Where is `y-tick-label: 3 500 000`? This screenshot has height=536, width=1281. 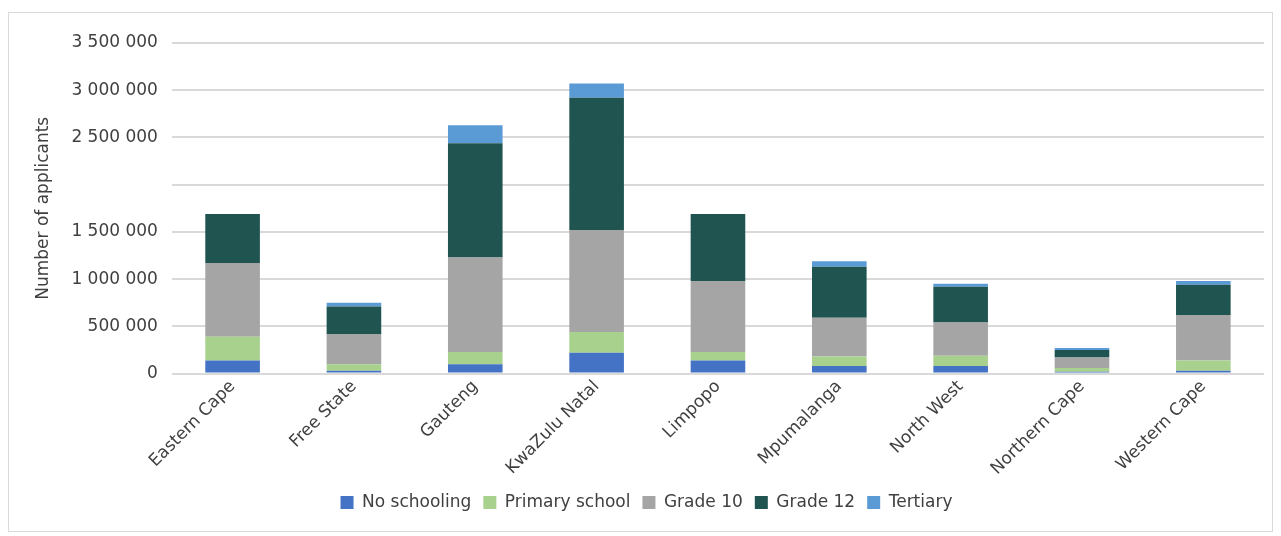 y-tick-label: 3 500 000 is located at coordinates (114, 41).